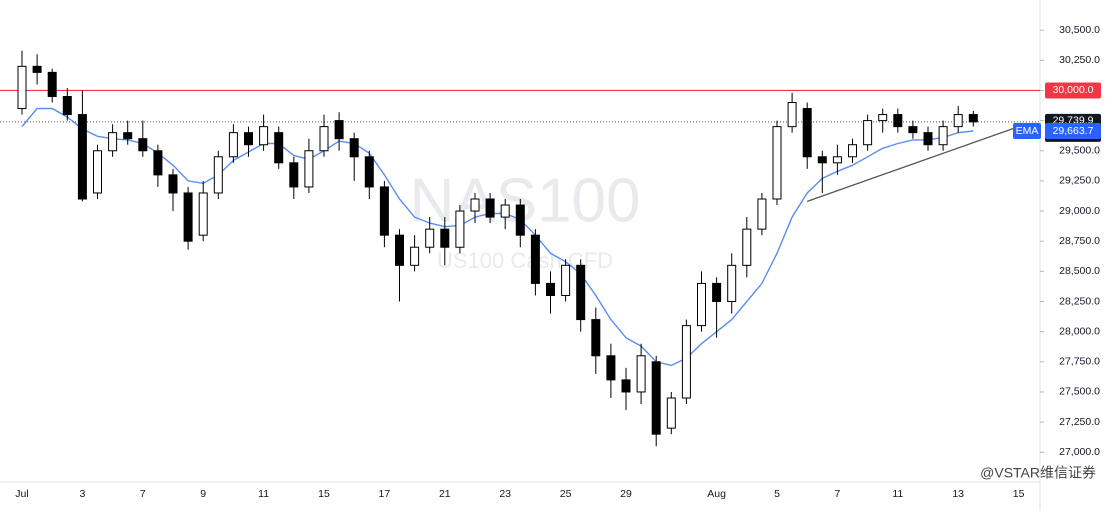 The height and width of the screenshot is (510, 1112). I want to click on x-tick-label: 21, so click(445, 494).